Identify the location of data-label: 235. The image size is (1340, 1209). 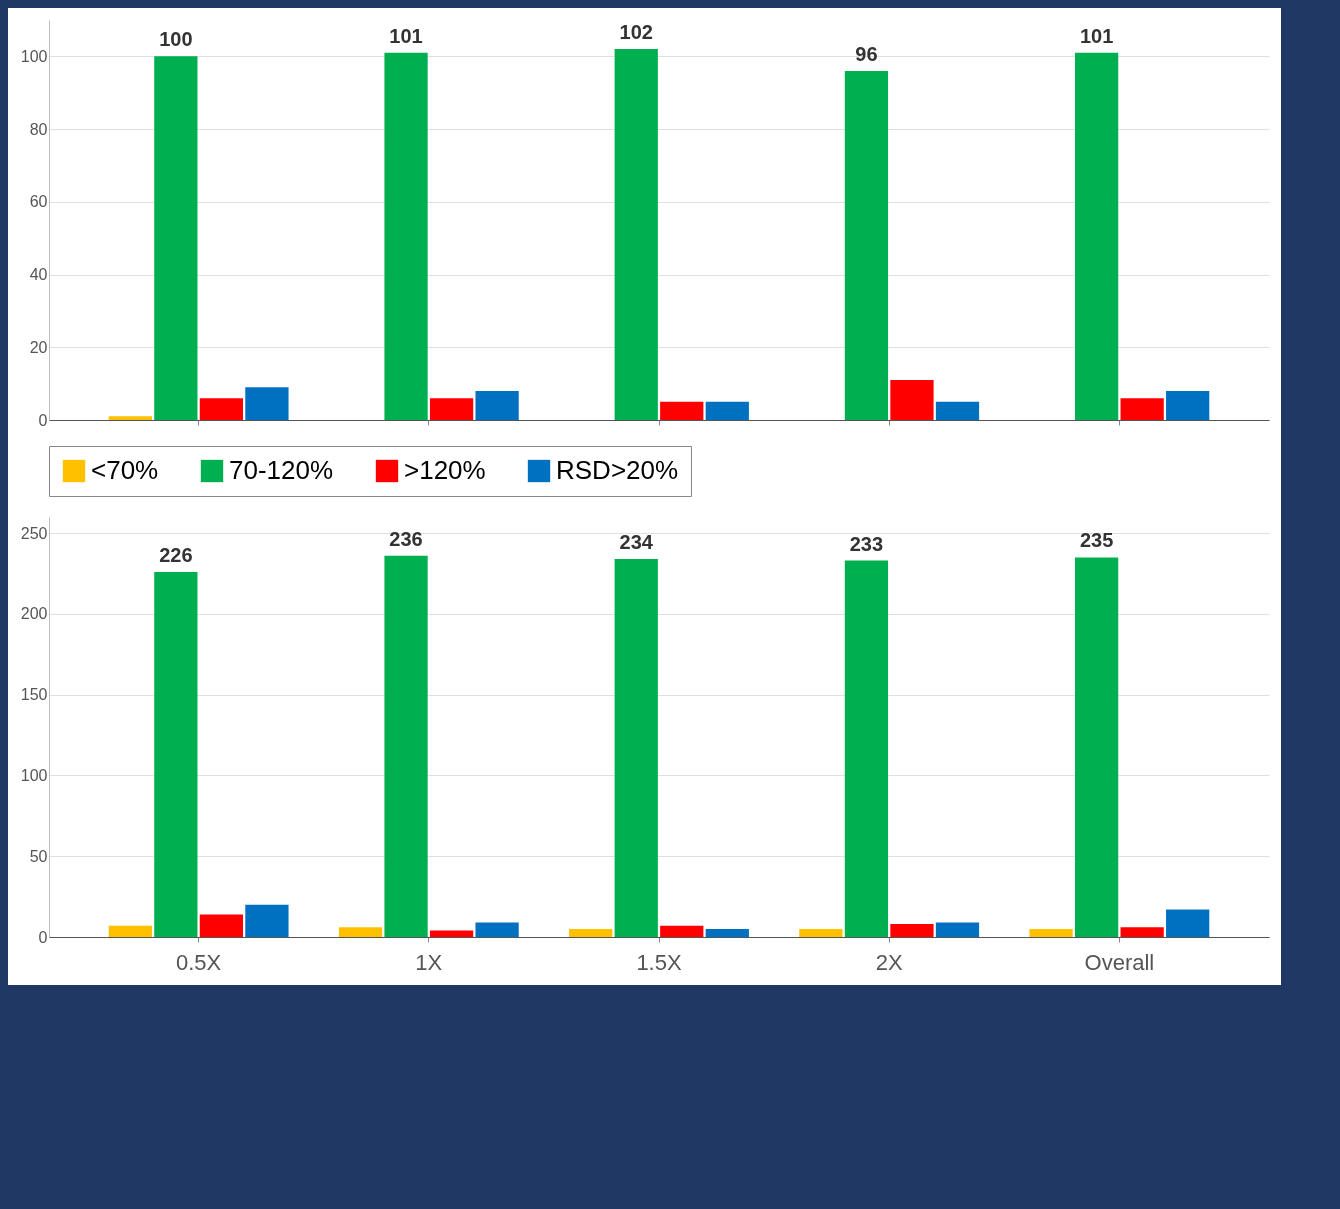
(1096, 540).